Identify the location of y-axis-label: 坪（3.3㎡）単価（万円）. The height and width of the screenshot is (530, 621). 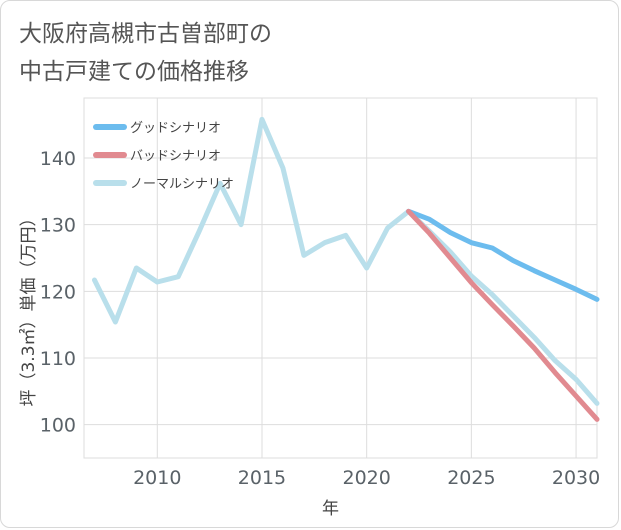
(29, 307).